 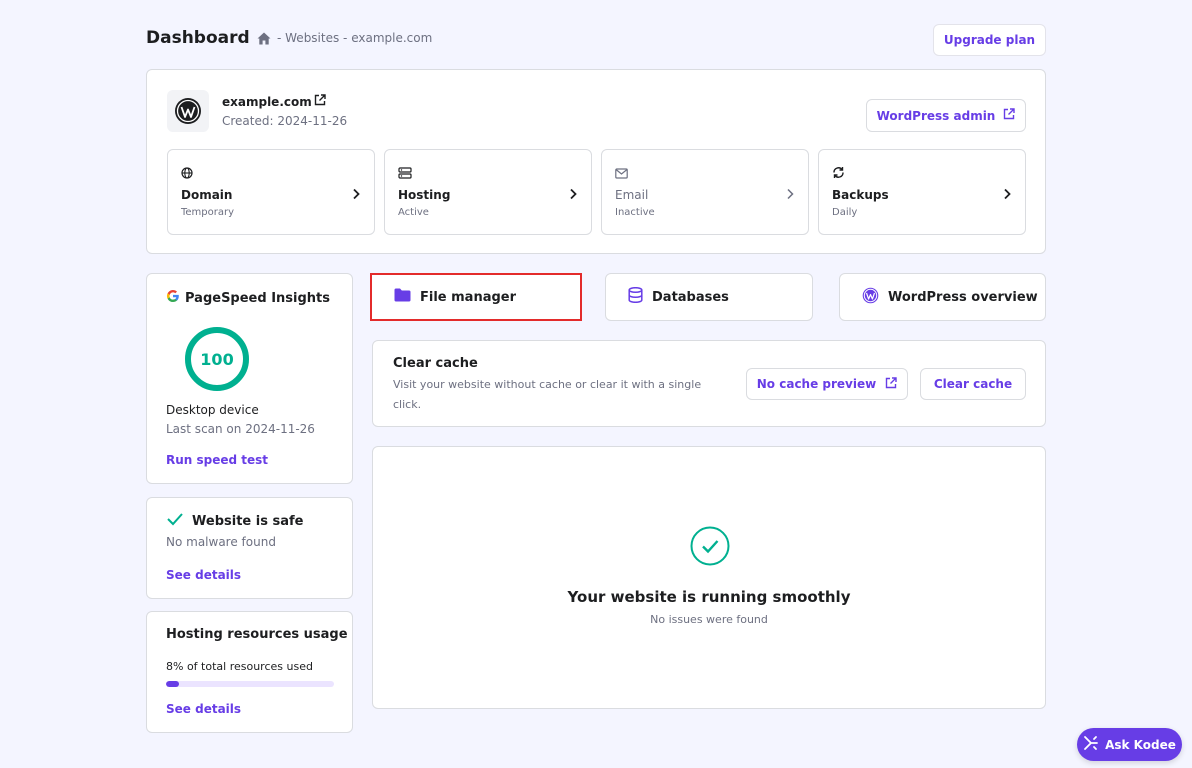 I want to click on page-title: Dashboard, so click(x=198, y=38).